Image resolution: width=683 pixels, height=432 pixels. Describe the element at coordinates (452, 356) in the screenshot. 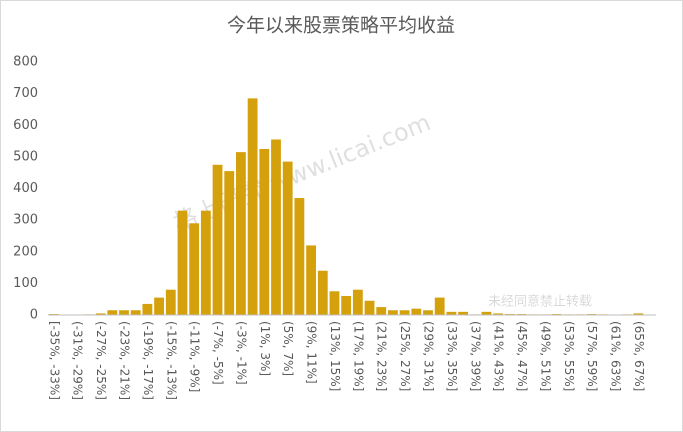

I see `x-tick-label: (33%, 35%]` at that location.